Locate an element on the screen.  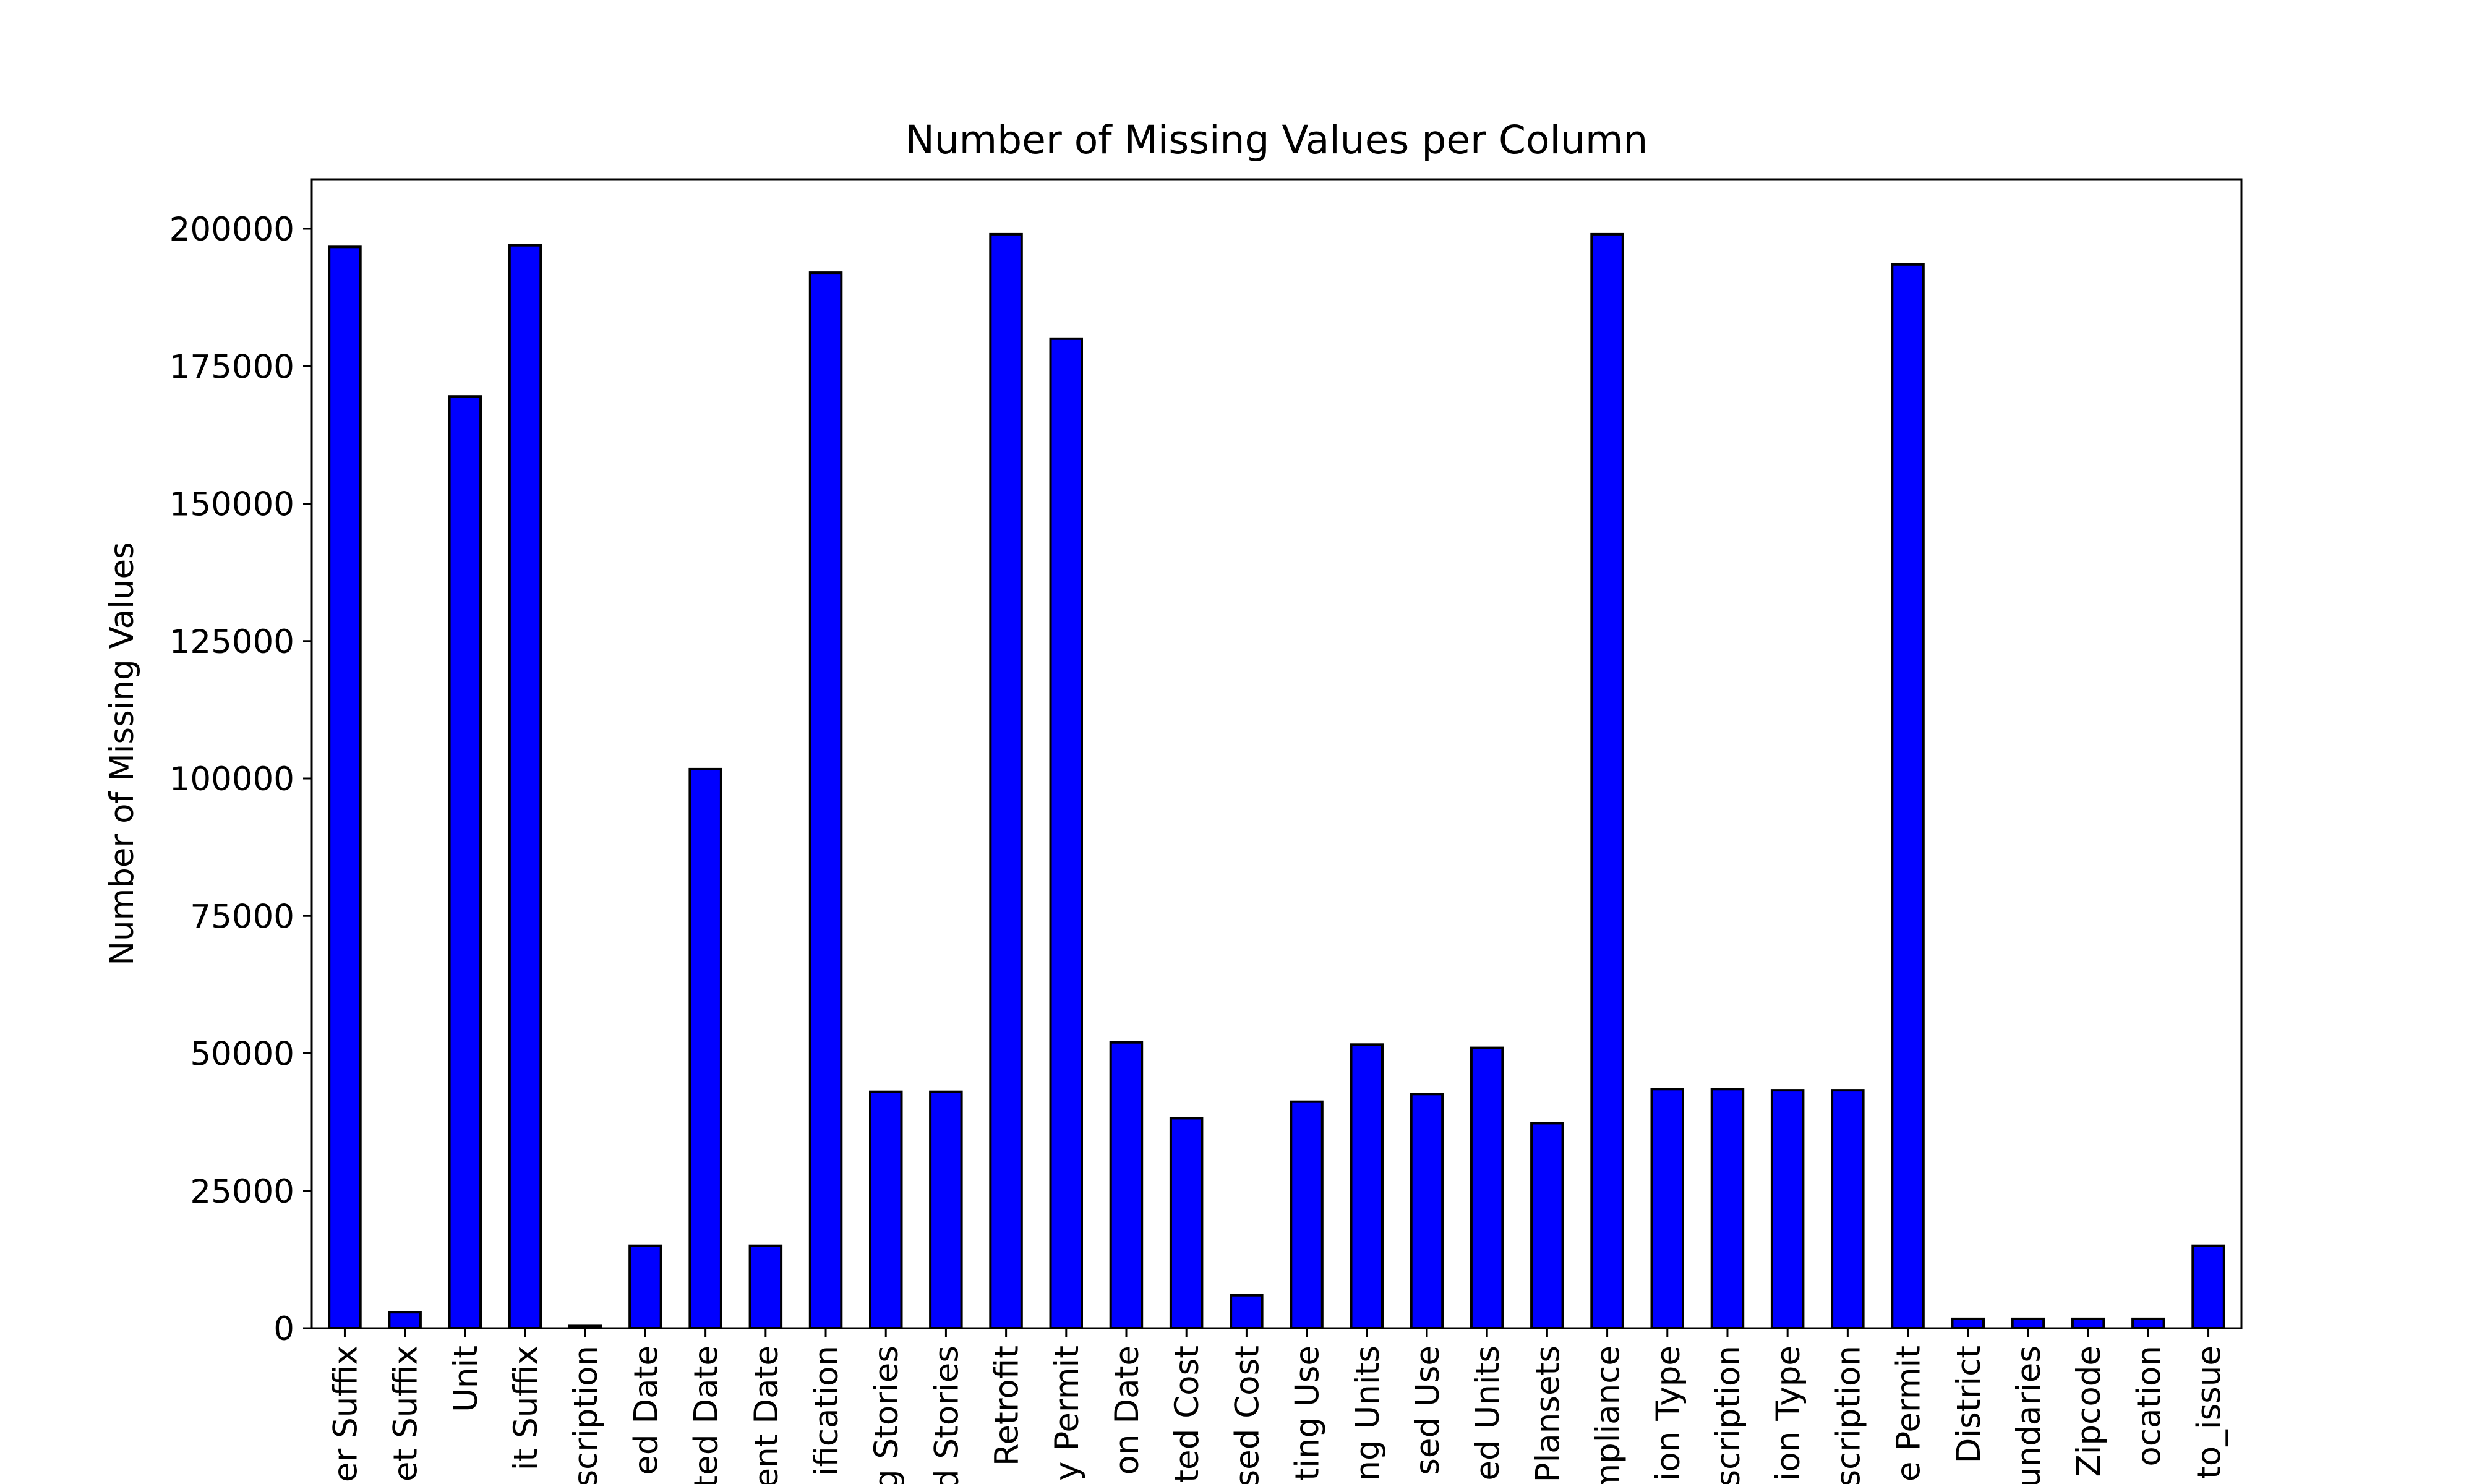
x-tick-label: ocation is located at coordinates (2149, 1406).